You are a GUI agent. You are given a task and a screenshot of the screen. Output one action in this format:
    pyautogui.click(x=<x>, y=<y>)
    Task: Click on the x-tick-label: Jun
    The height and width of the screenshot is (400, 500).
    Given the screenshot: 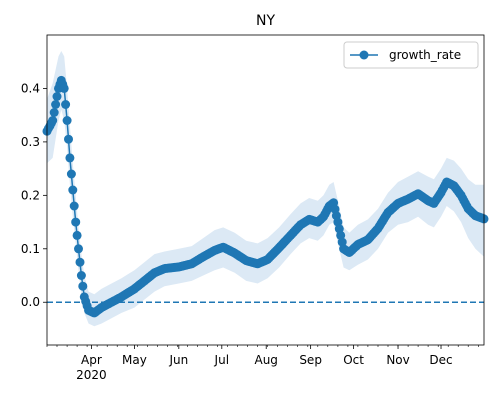 What is the action you would take?
    pyautogui.click(x=178, y=360)
    